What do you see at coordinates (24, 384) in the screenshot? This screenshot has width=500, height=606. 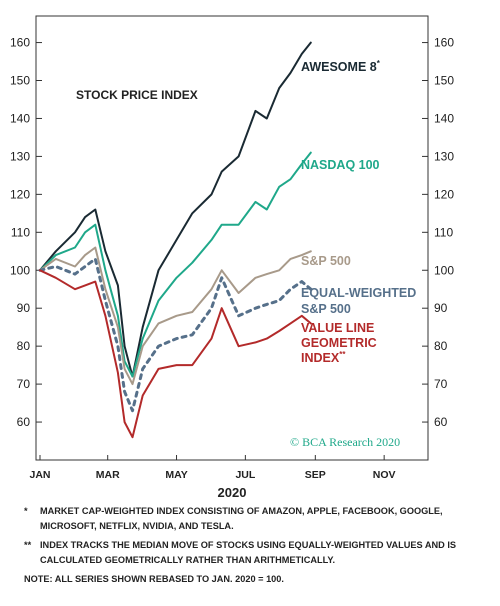 I see `y-tick-label-left: 70` at bounding box center [24, 384].